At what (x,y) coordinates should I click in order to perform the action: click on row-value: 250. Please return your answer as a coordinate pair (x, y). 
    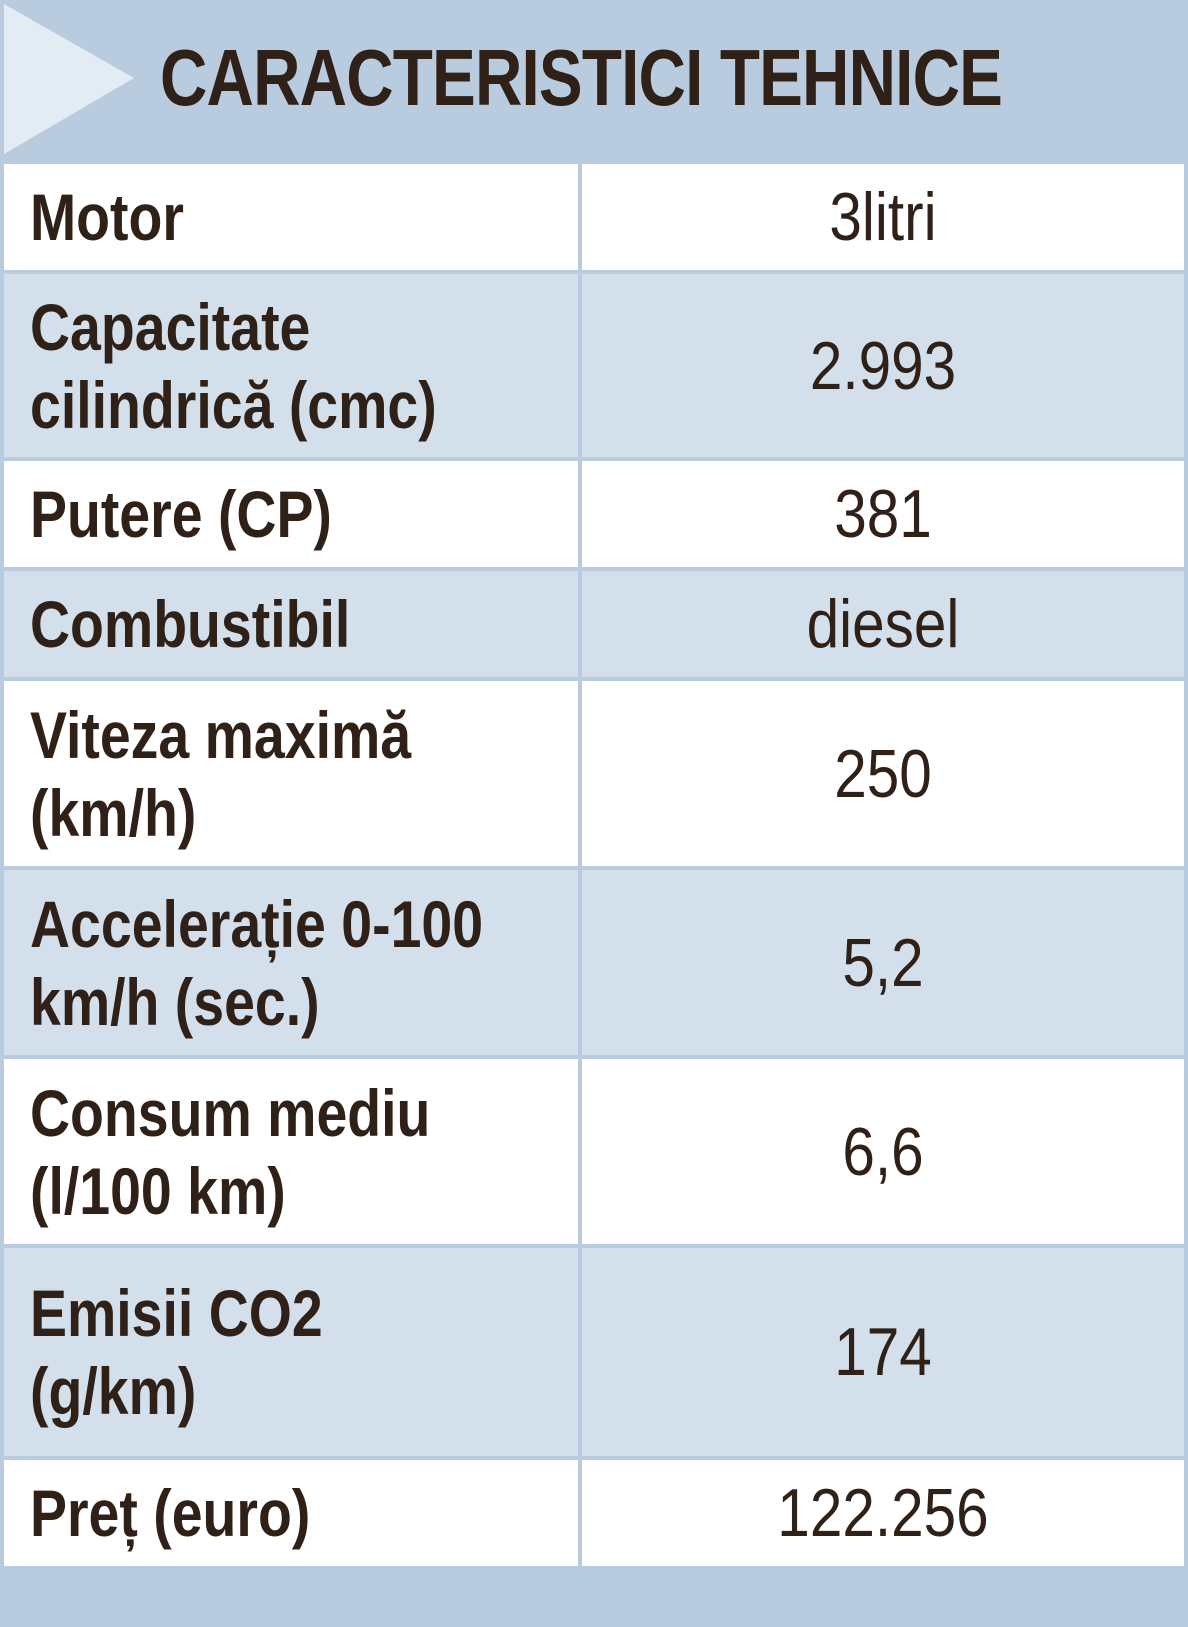
    Looking at the image, I should click on (883, 773).